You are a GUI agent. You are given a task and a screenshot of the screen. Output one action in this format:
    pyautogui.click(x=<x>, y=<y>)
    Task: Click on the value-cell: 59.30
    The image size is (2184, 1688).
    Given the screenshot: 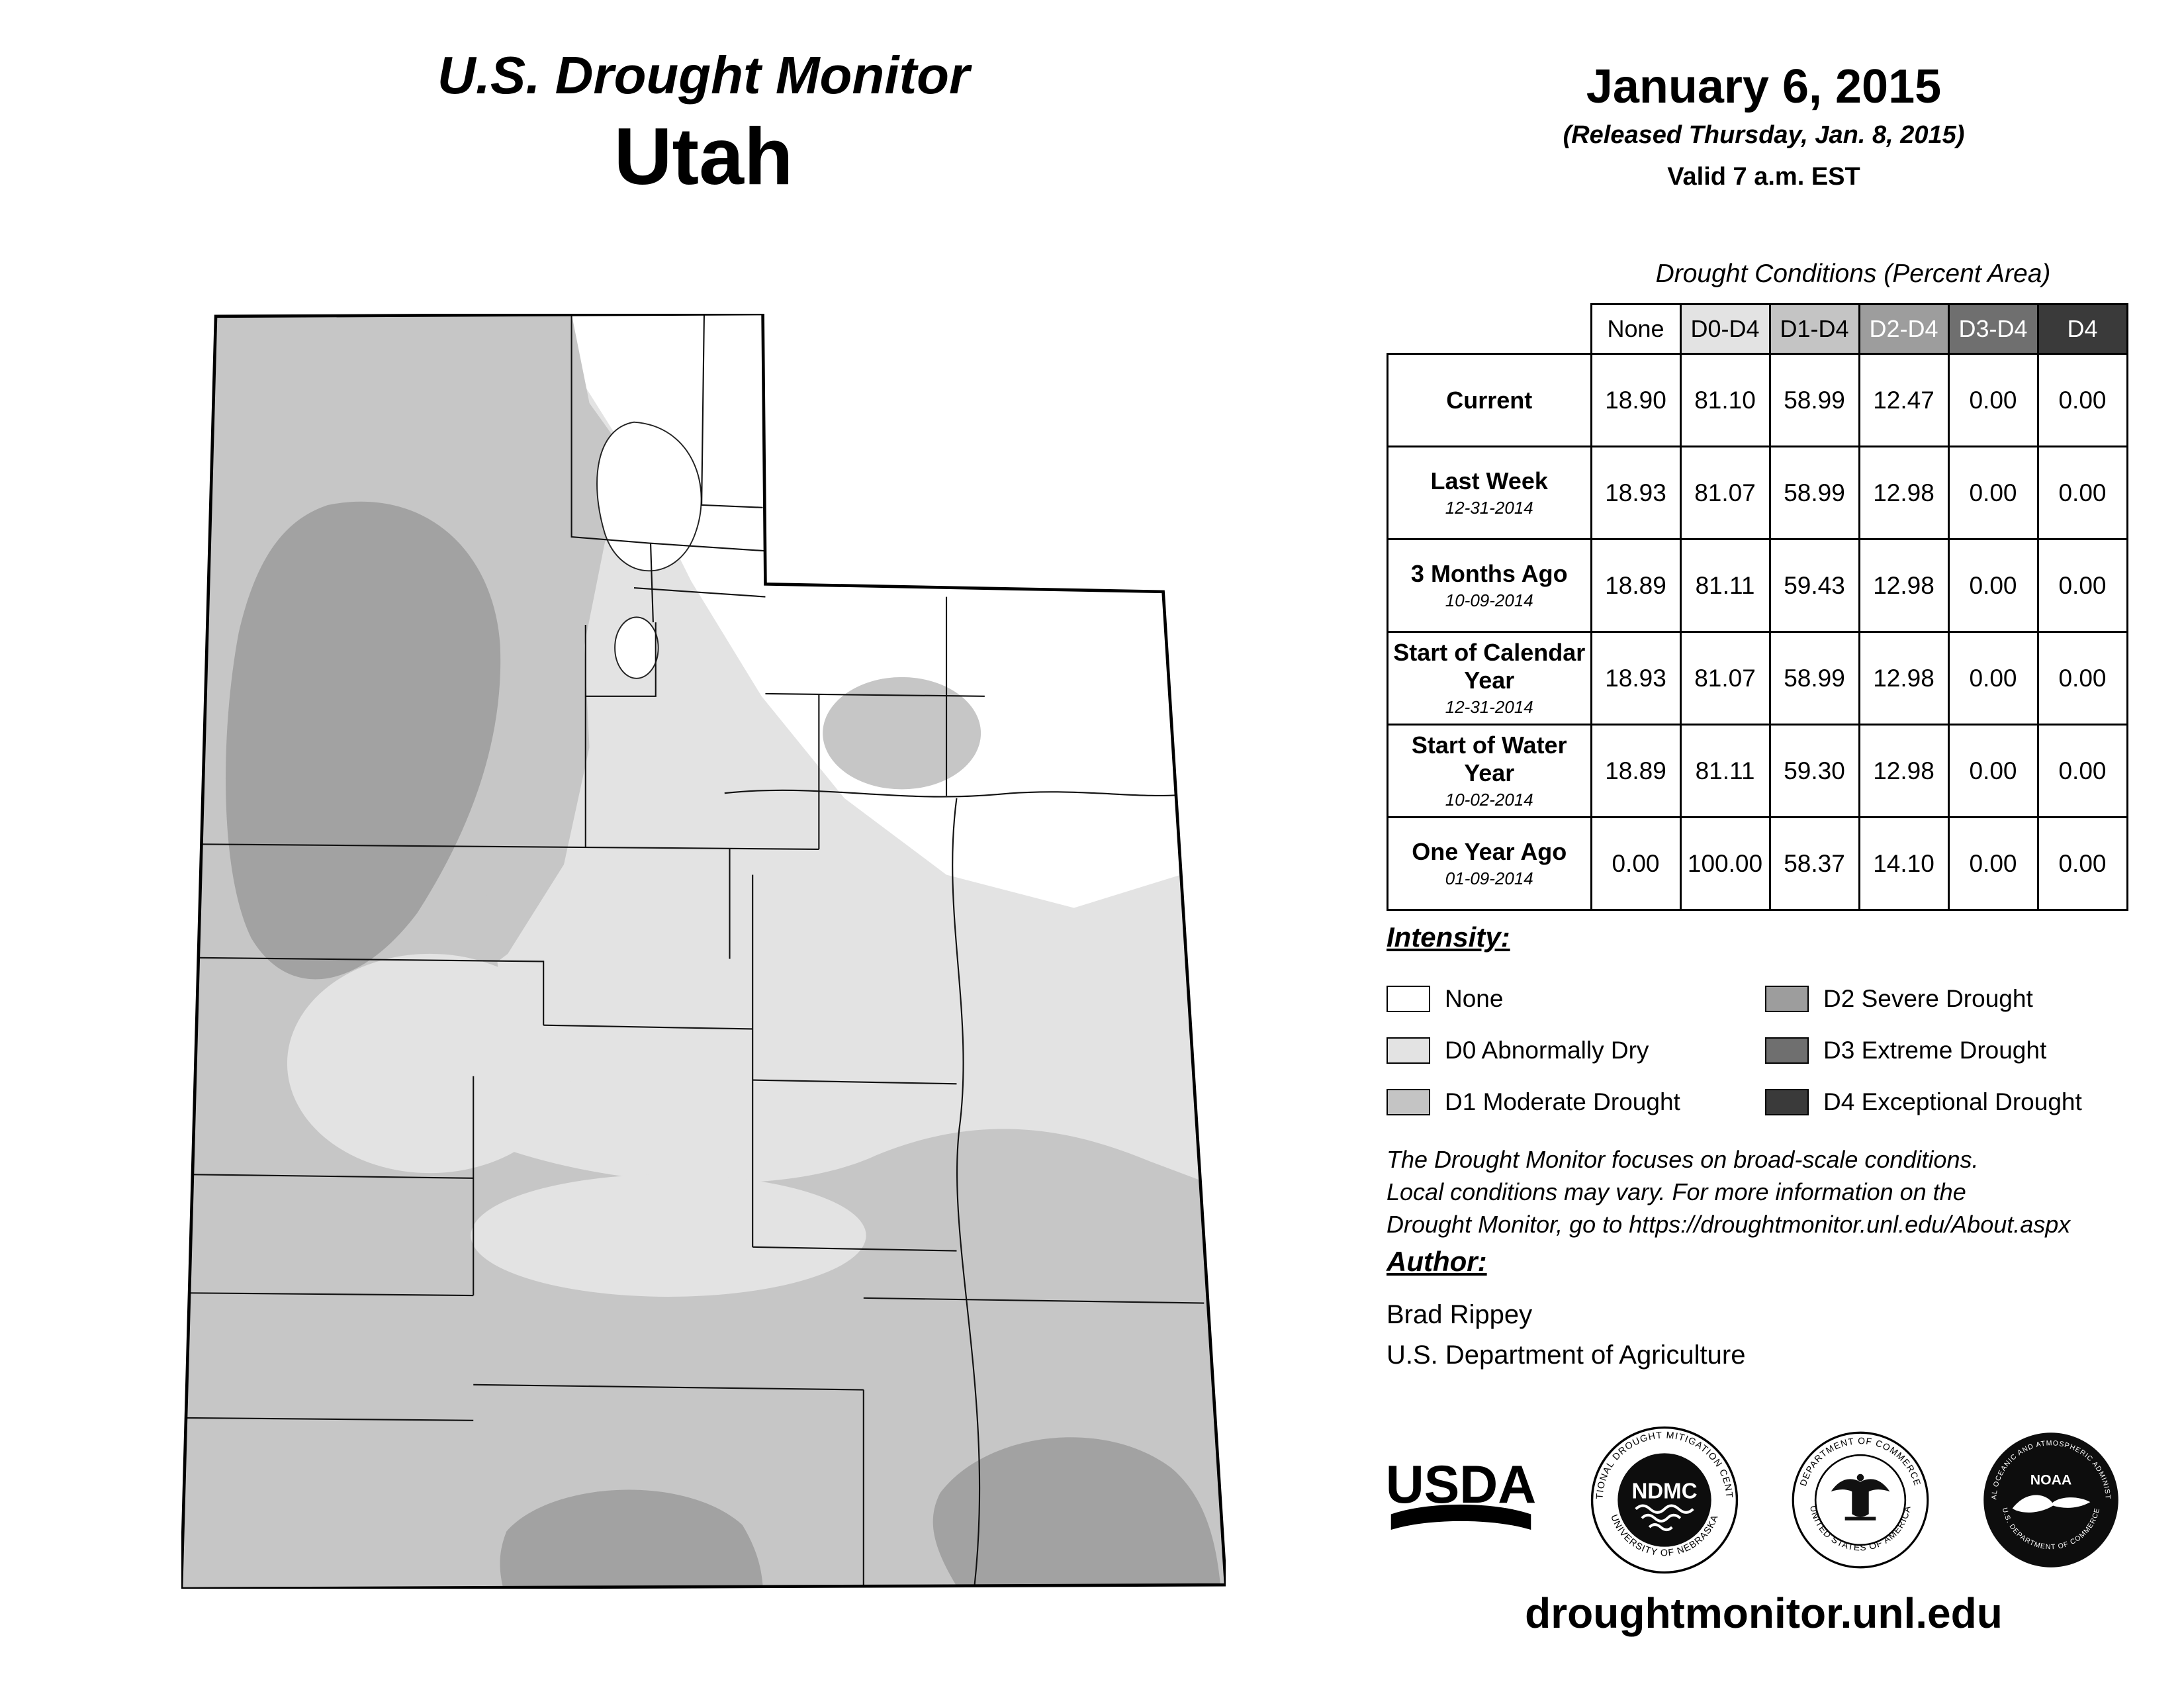 What is the action you would take?
    pyautogui.click(x=1814, y=771)
    